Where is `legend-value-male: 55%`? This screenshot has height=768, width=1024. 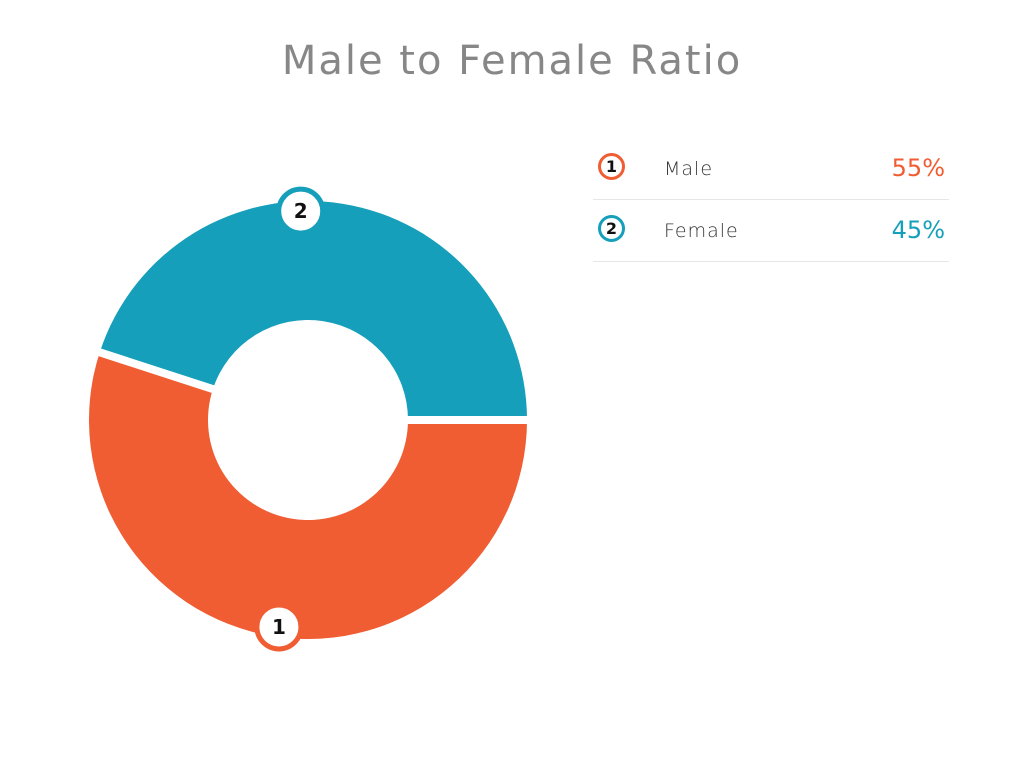
legend-value-male: 55% is located at coordinates (918, 168).